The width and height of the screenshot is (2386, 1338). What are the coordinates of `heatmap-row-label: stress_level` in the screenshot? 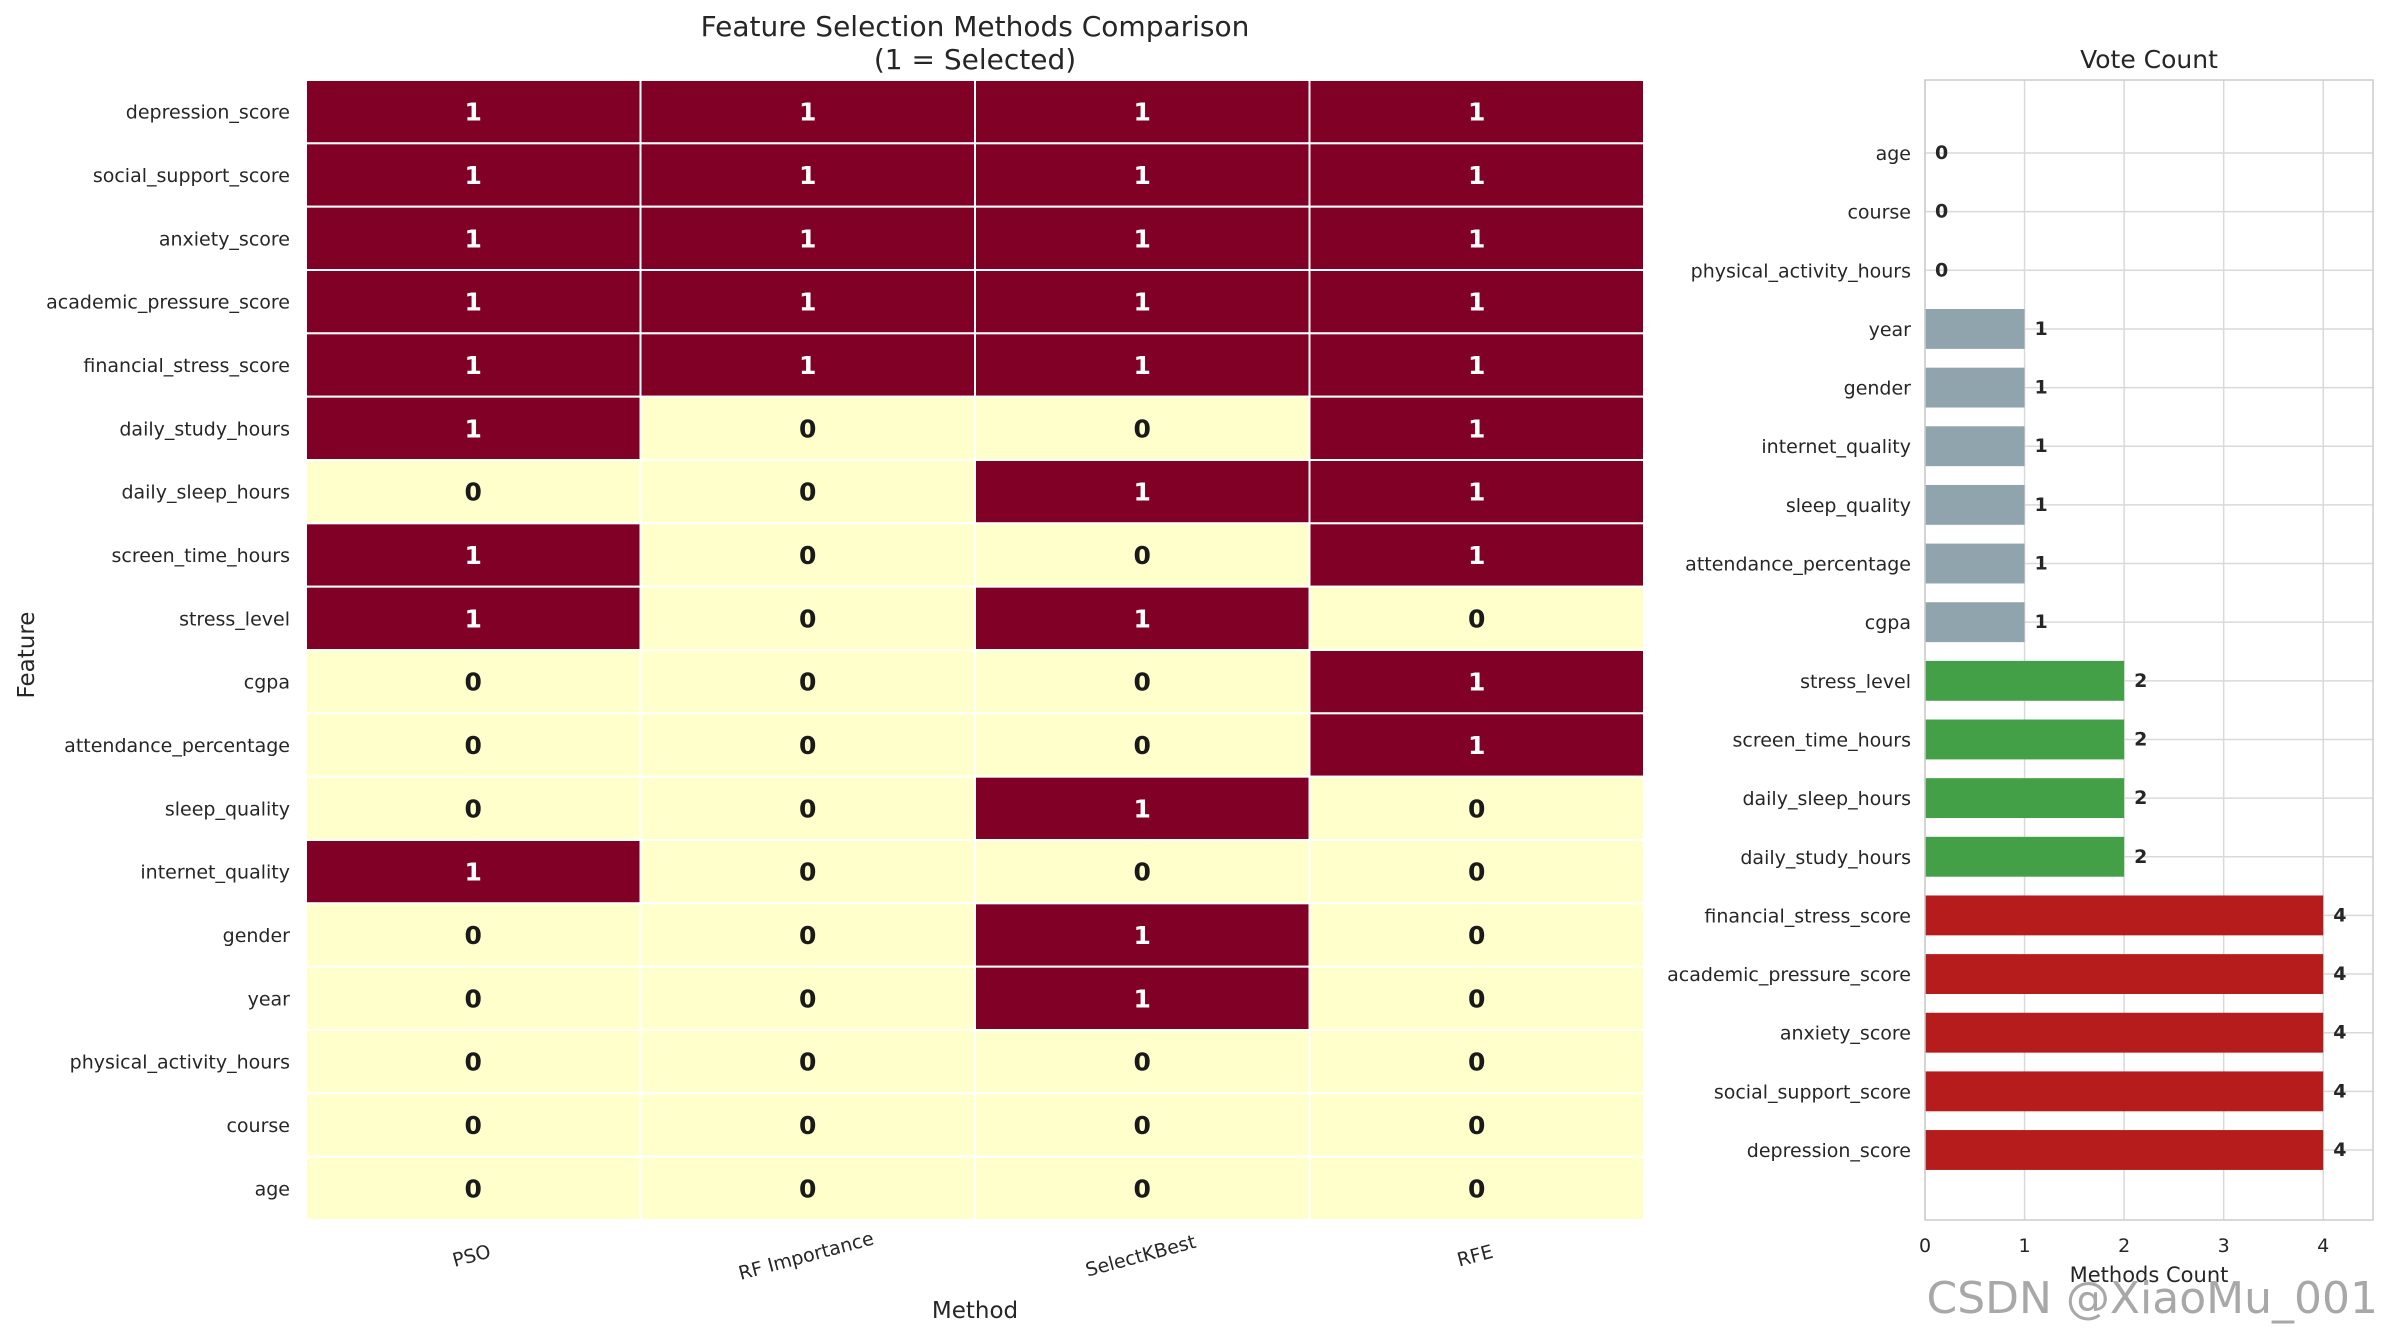 It's located at (234, 619).